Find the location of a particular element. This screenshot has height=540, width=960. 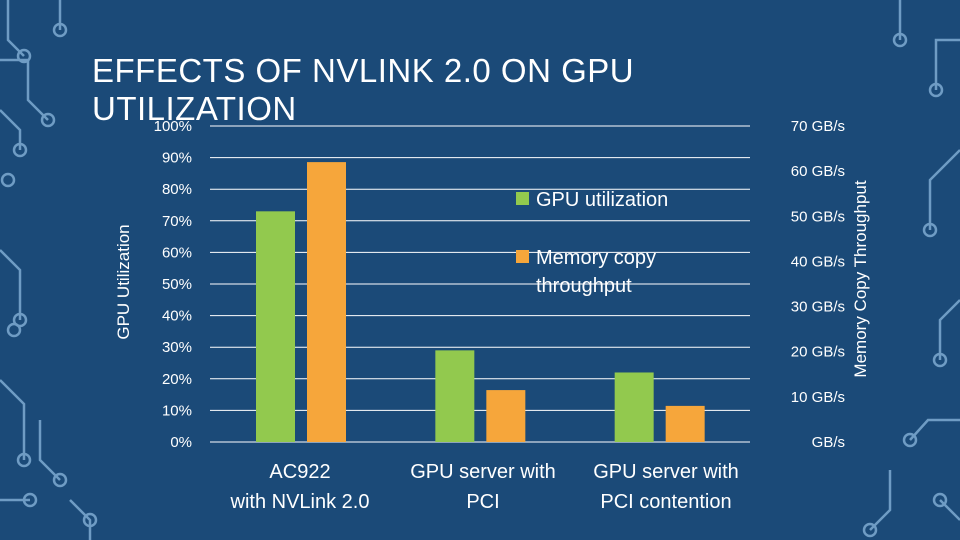

legend-label-memory-copy-line2: throughput is located at coordinates (584, 286).